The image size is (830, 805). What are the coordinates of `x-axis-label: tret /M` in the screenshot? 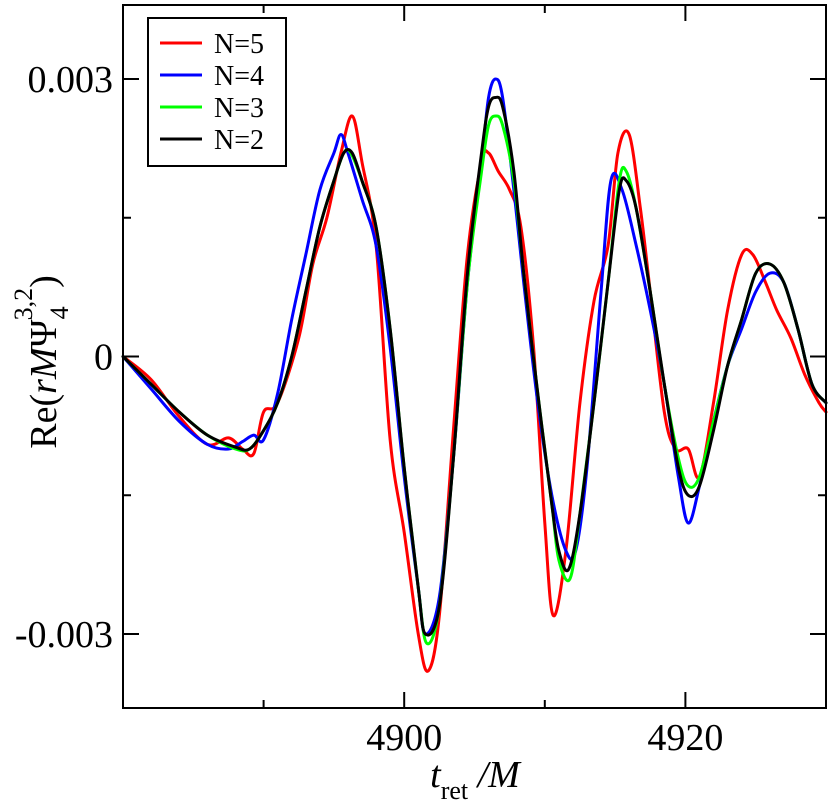 It's located at (476, 779).